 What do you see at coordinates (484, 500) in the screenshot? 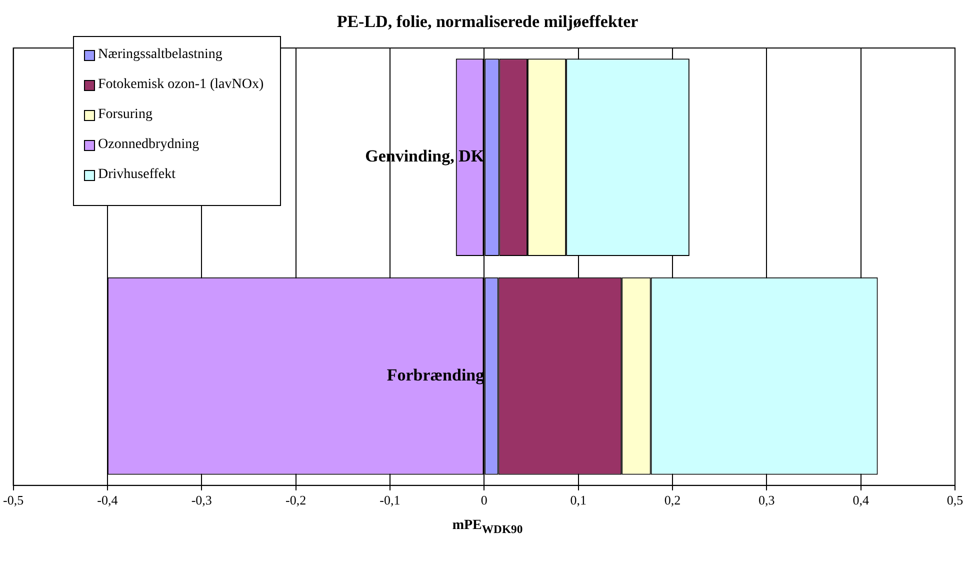
I see `x-tick-label: 0` at bounding box center [484, 500].